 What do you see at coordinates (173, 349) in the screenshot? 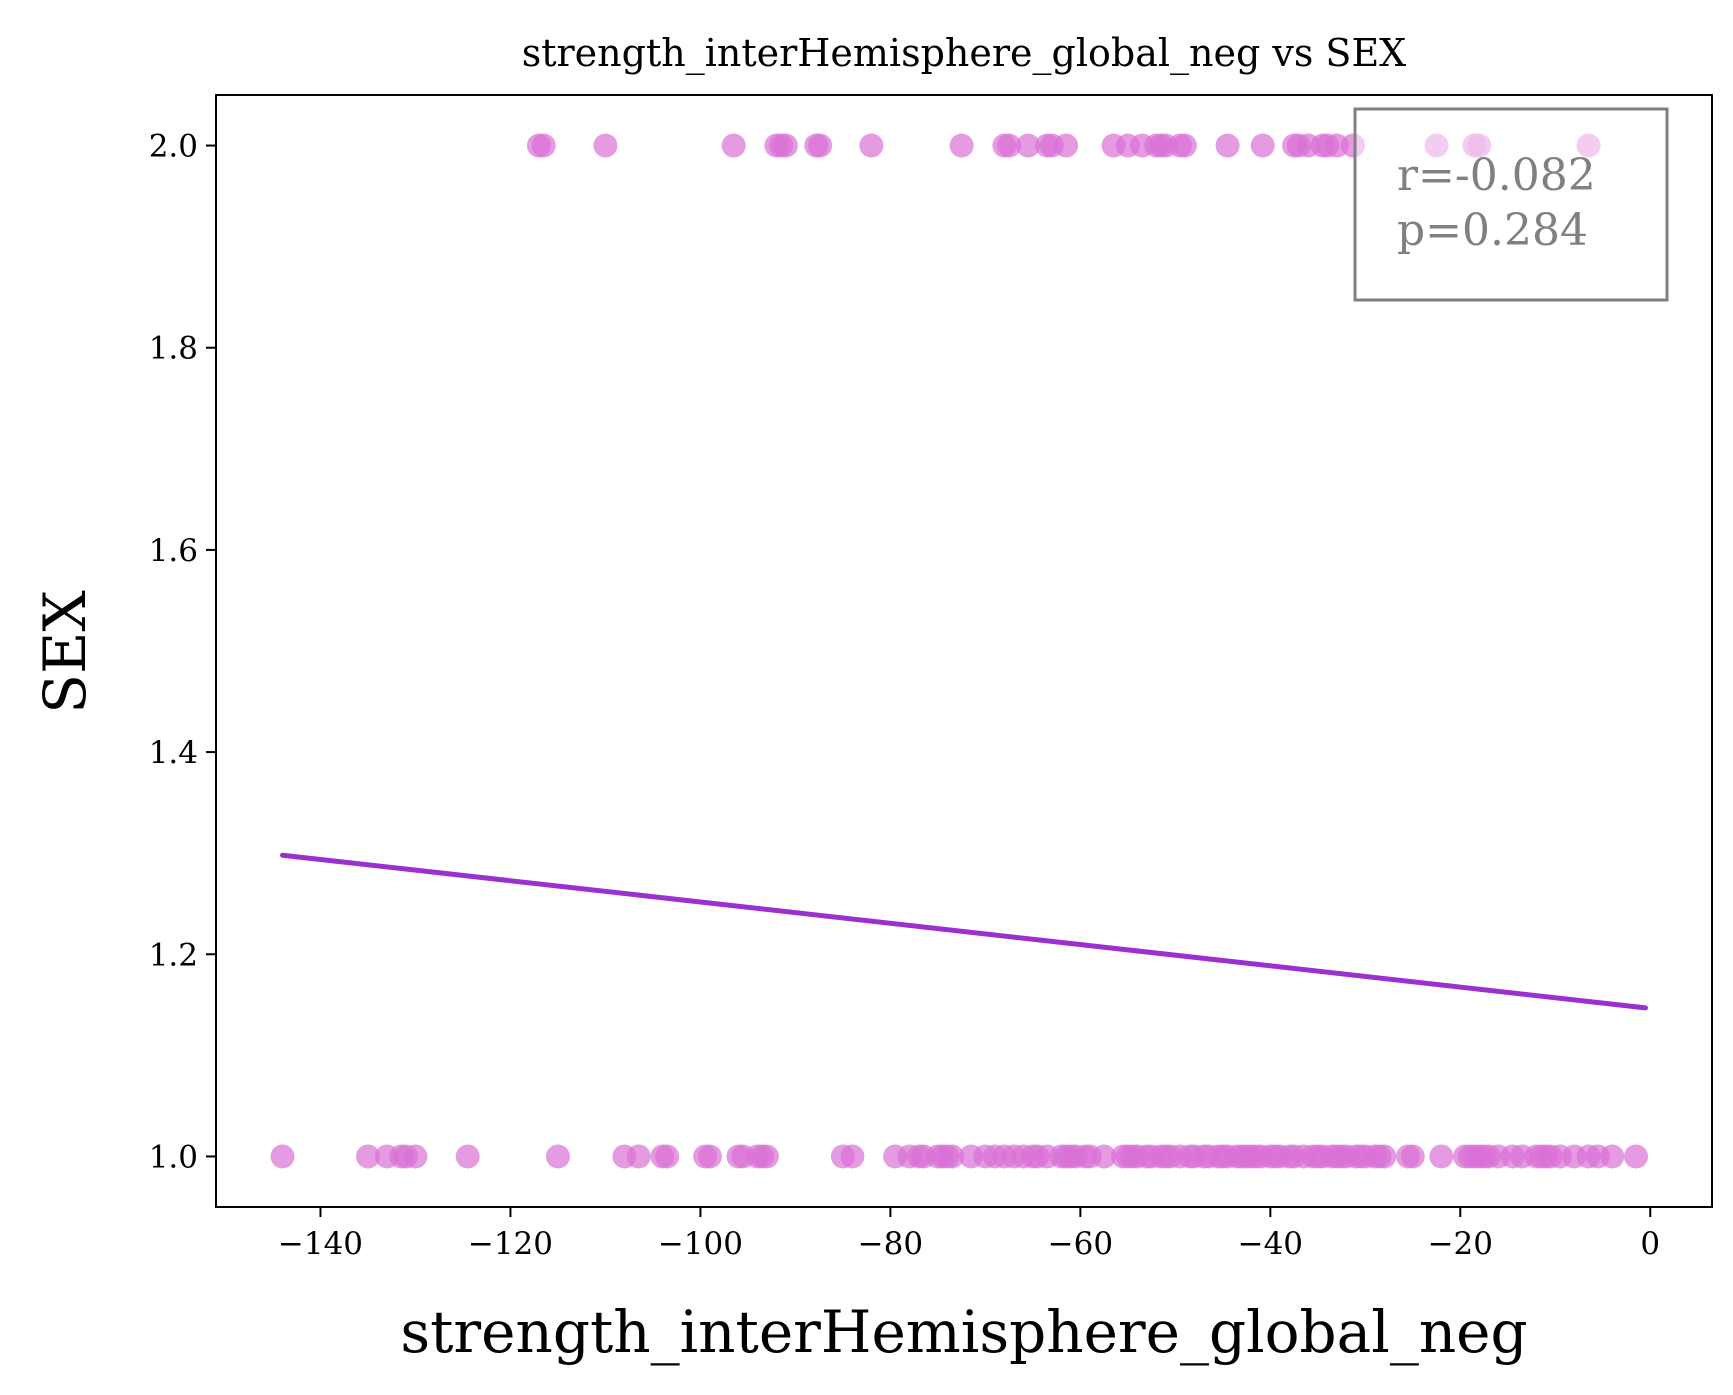
I see `y-tick-label: 1.8` at bounding box center [173, 349].